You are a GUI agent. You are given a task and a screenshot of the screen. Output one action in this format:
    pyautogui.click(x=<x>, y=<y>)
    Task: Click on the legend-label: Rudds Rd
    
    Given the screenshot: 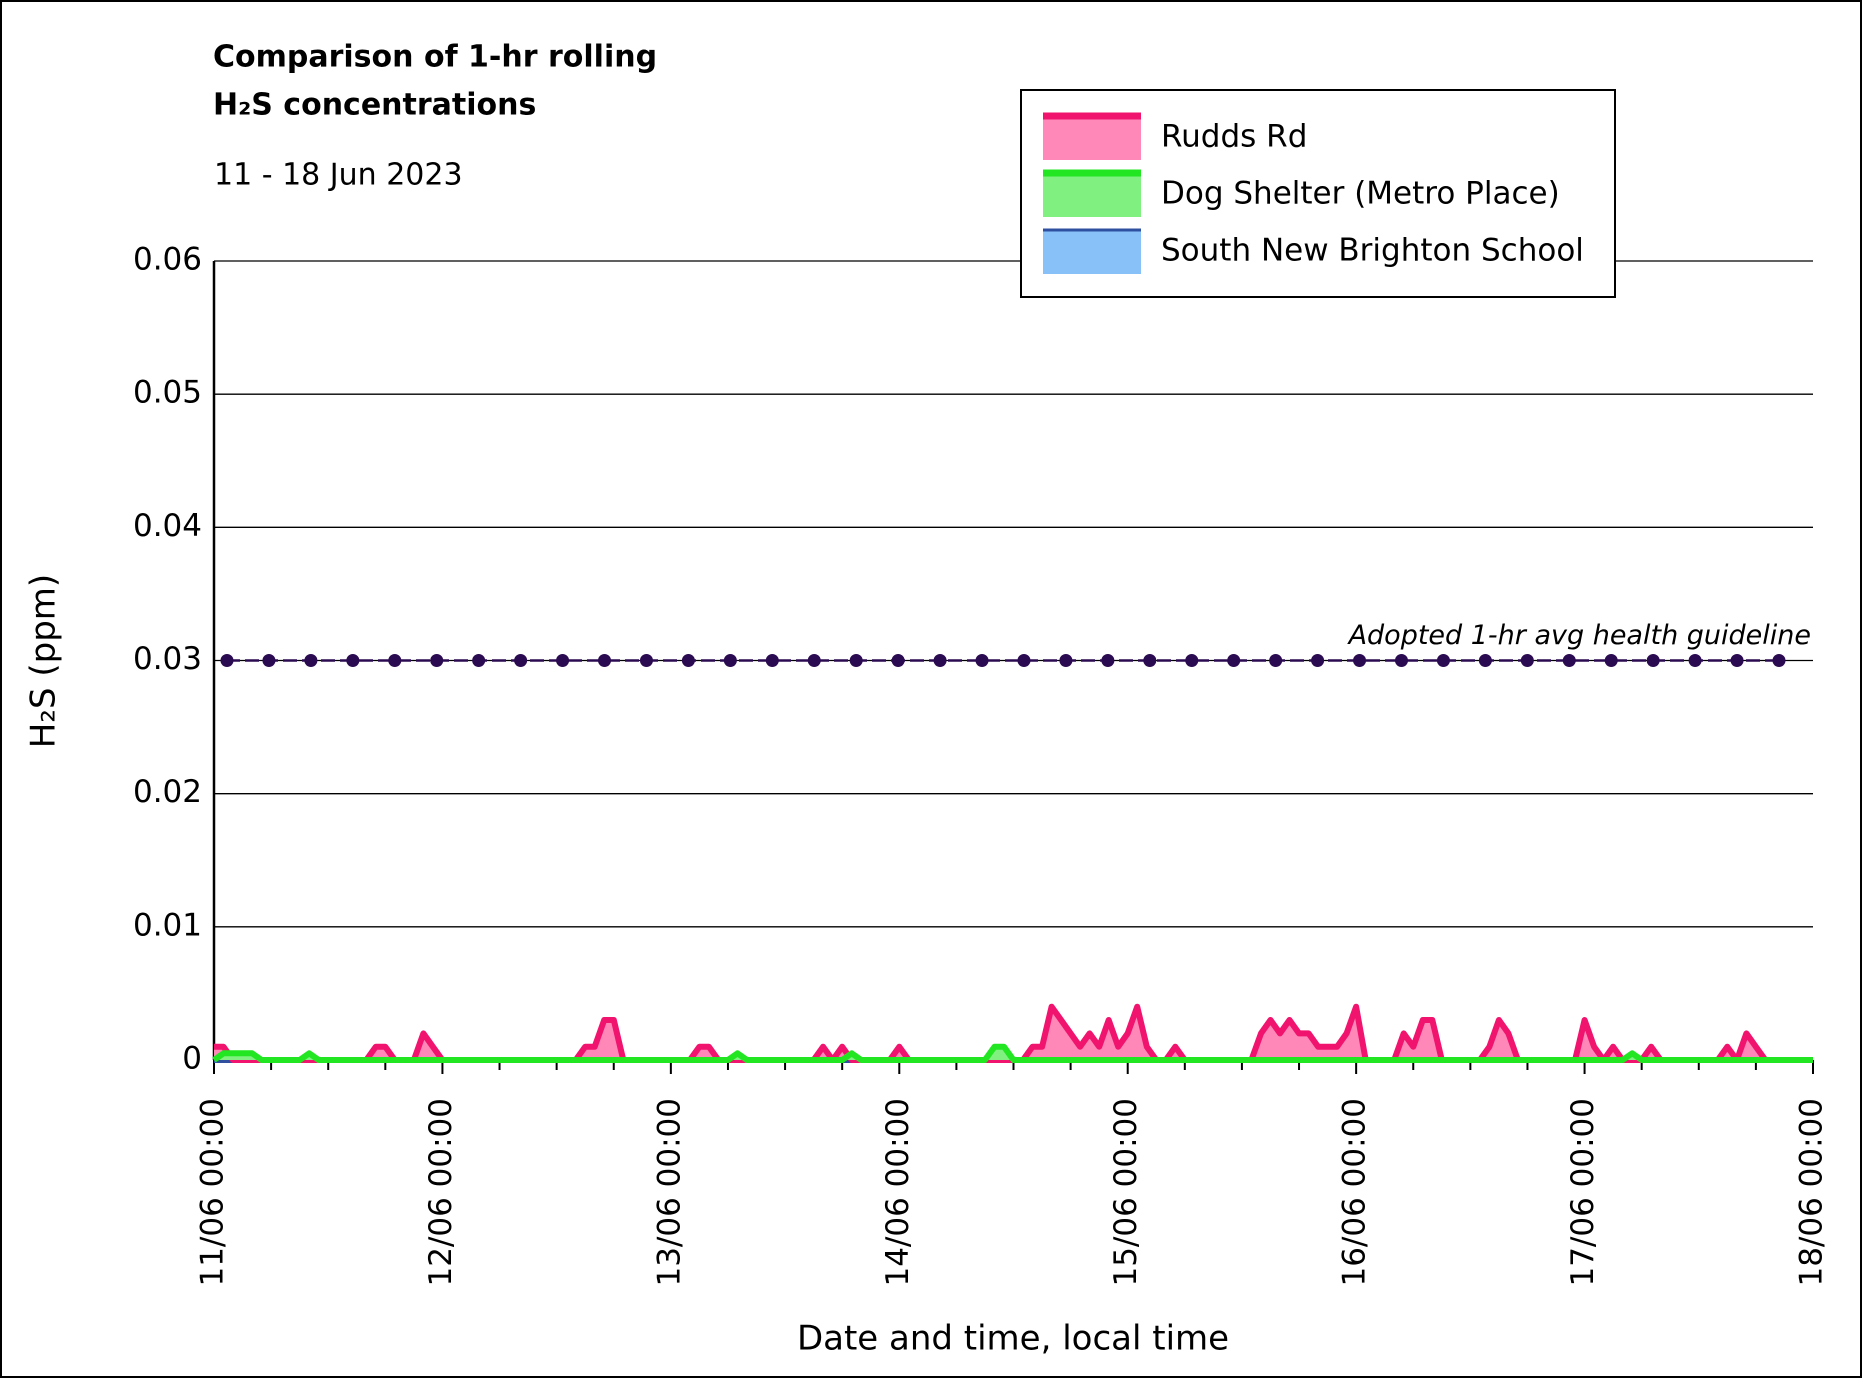 What is the action you would take?
    pyautogui.click(x=1234, y=137)
    